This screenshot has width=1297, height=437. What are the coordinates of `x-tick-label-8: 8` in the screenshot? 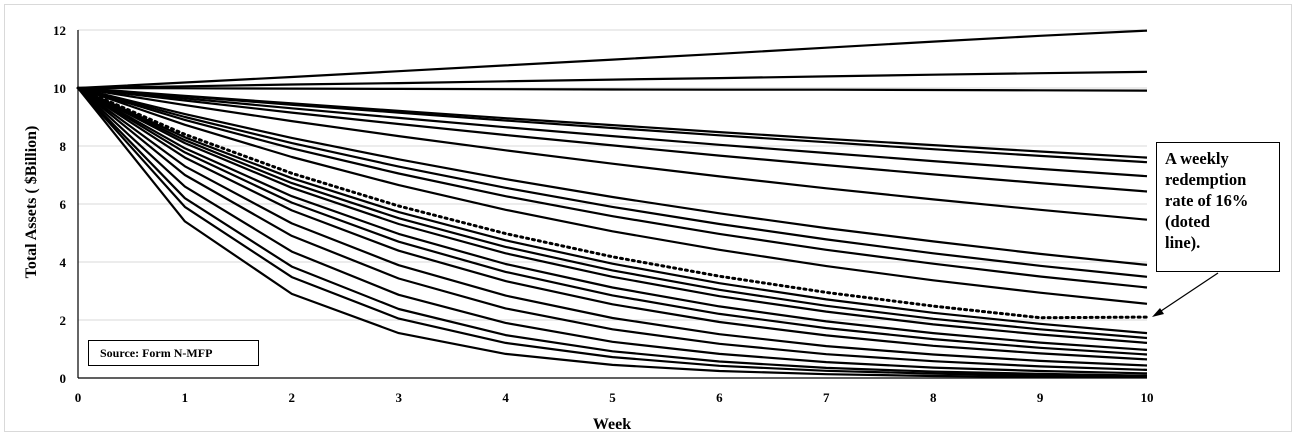 It's located at (933, 397).